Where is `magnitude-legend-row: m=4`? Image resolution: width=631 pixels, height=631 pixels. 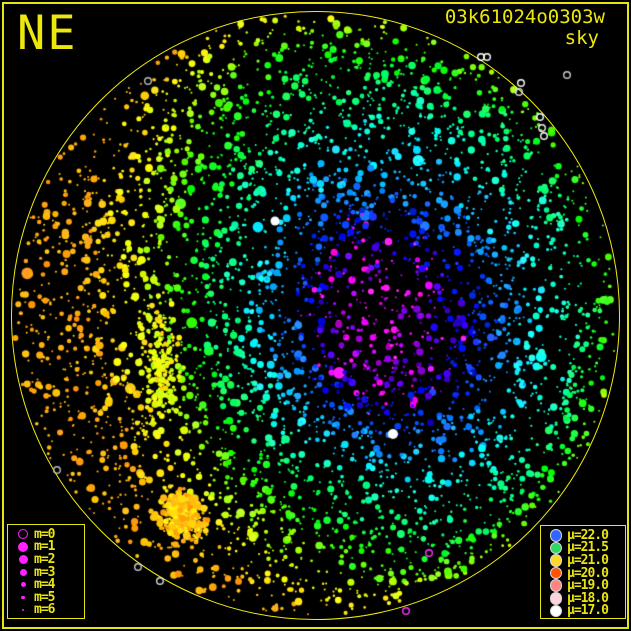 magnitude-legend-row: m=4 is located at coordinates (46, 585).